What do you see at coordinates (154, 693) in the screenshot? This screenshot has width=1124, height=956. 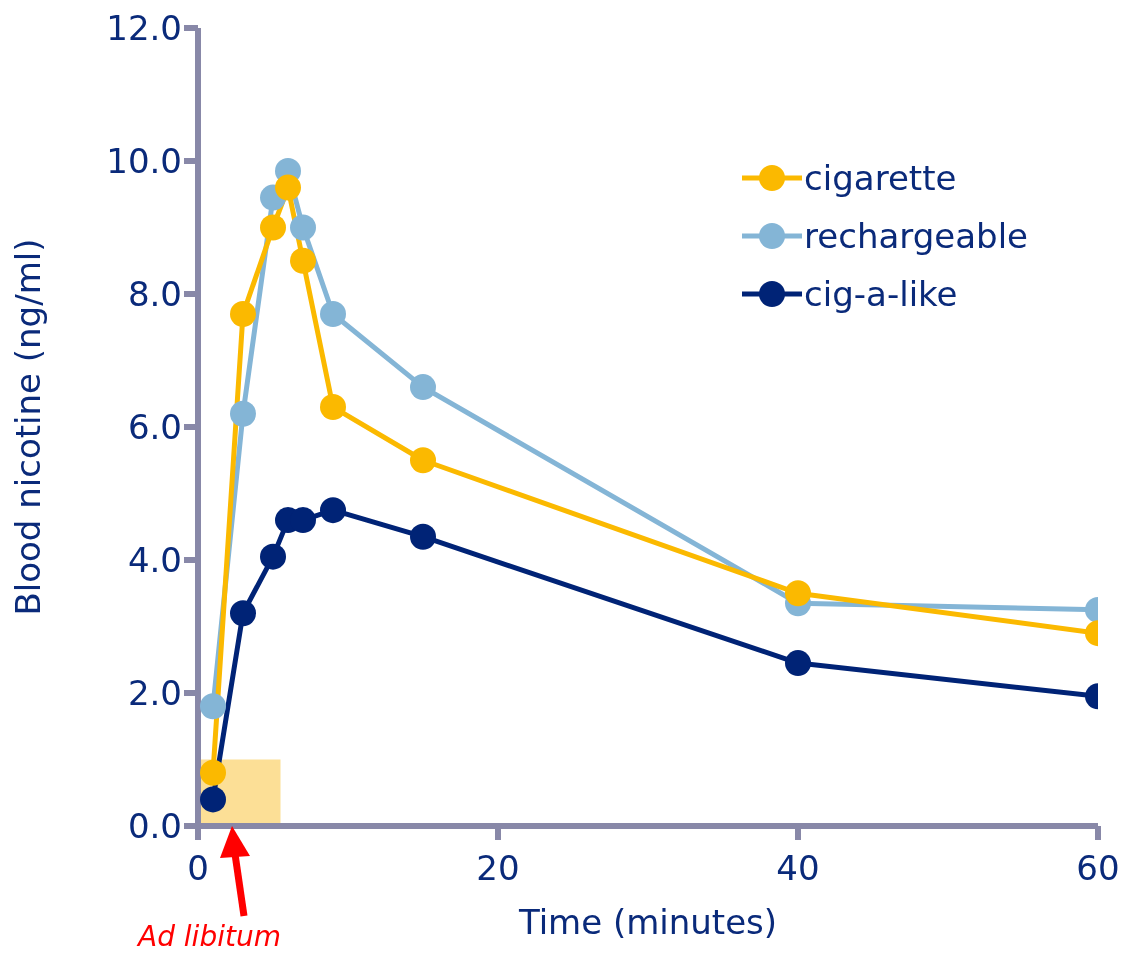 I see `y-tick-label: 2.0` at bounding box center [154, 693].